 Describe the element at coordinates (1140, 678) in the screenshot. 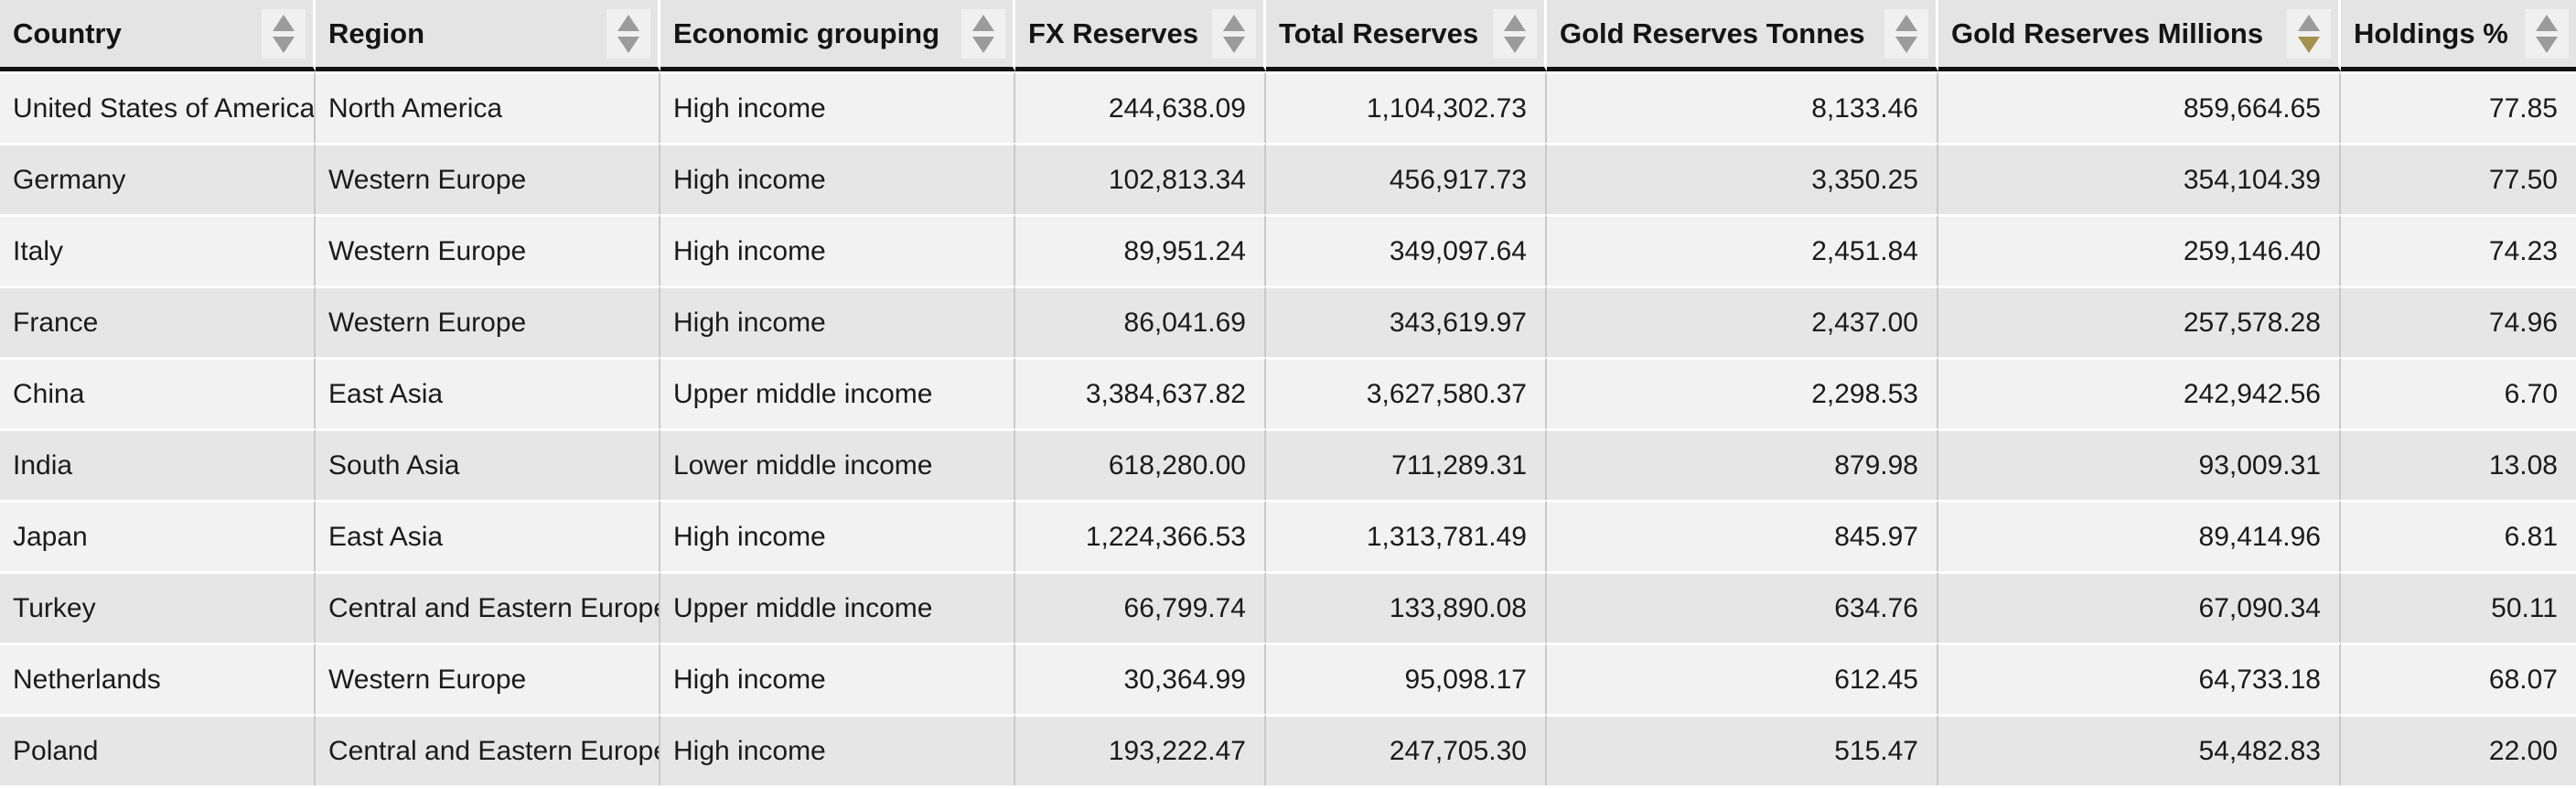

I see `cell-fx-reserves: 30,364.99` at that location.